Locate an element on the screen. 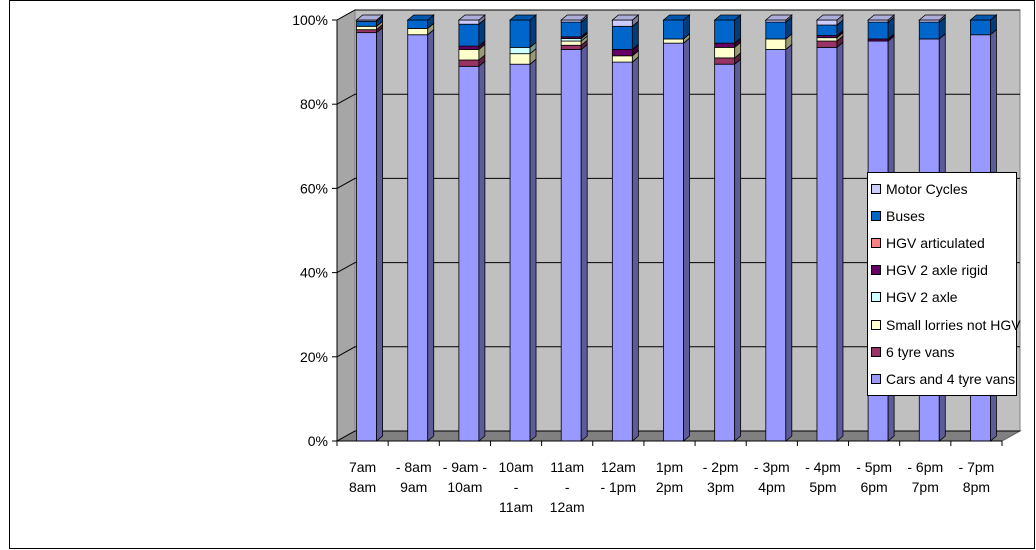  x-tick-label: 5pm is located at coordinates (822, 487).